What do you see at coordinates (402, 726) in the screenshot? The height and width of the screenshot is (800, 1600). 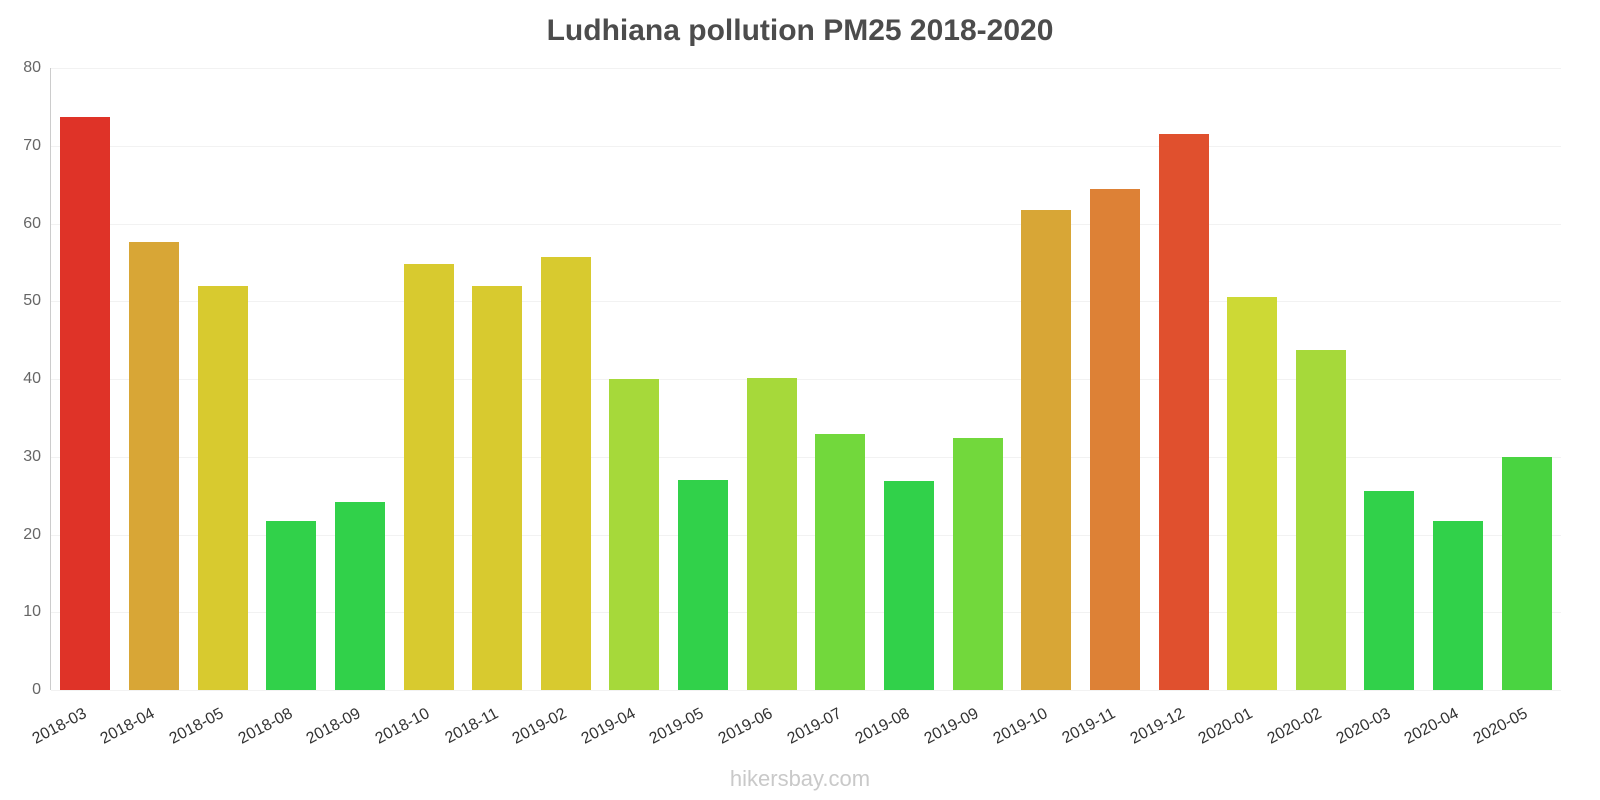 I see `x-axis-tick-label: 2018-10` at bounding box center [402, 726].